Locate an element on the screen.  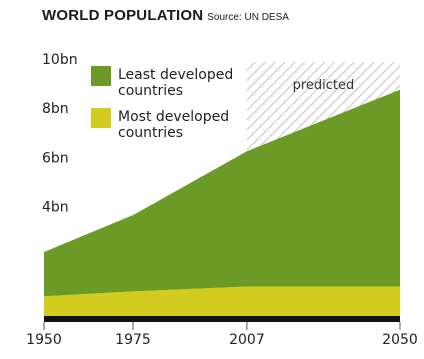
chart-source: Source: UN DESA is located at coordinates (248, 17).